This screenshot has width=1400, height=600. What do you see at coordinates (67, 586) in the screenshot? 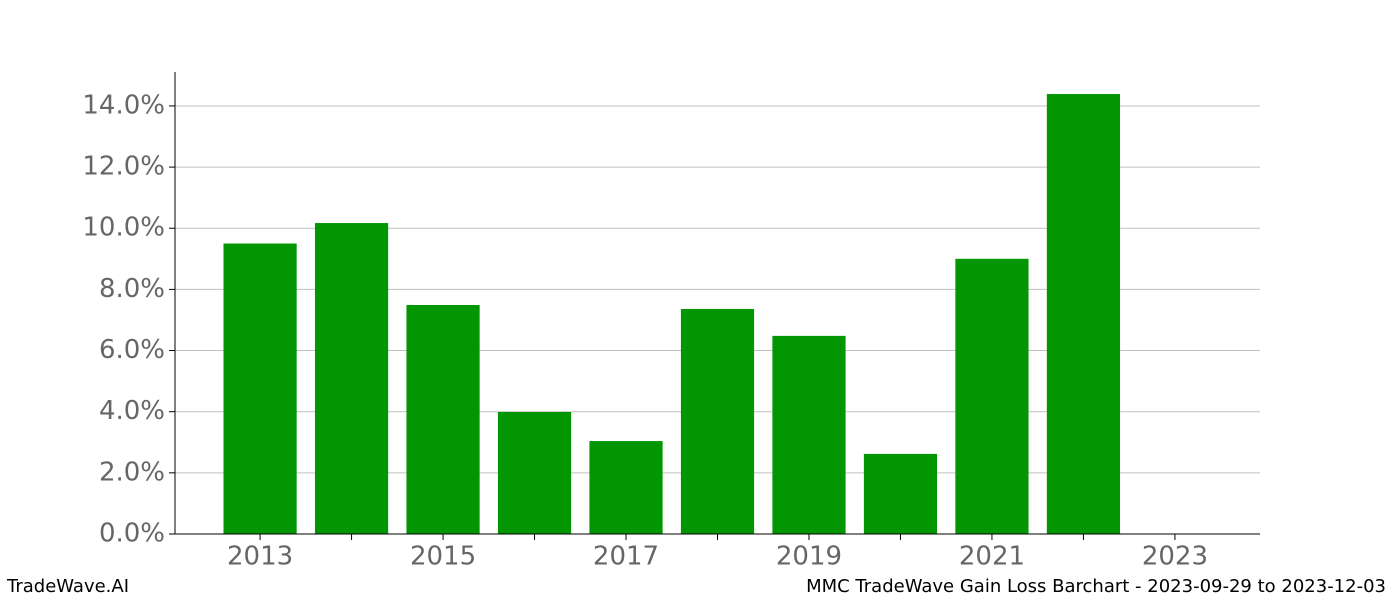
I see `brand: TradeWave.AI` at bounding box center [67, 586].